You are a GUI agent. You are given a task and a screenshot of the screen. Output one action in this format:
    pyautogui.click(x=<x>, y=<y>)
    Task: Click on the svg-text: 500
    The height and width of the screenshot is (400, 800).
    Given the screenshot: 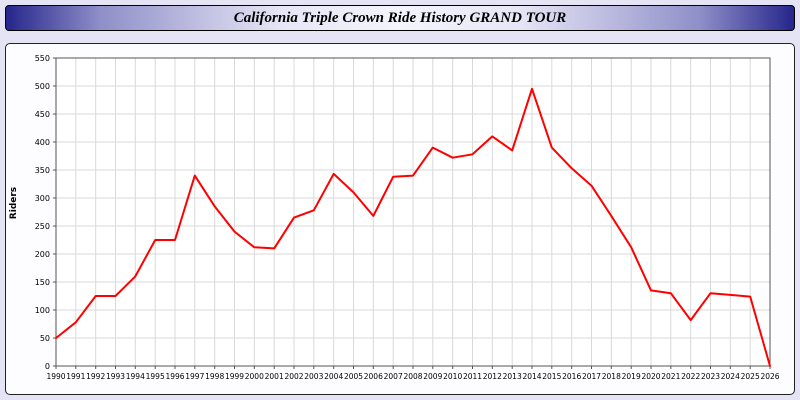 What is the action you would take?
    pyautogui.click(x=42, y=86)
    